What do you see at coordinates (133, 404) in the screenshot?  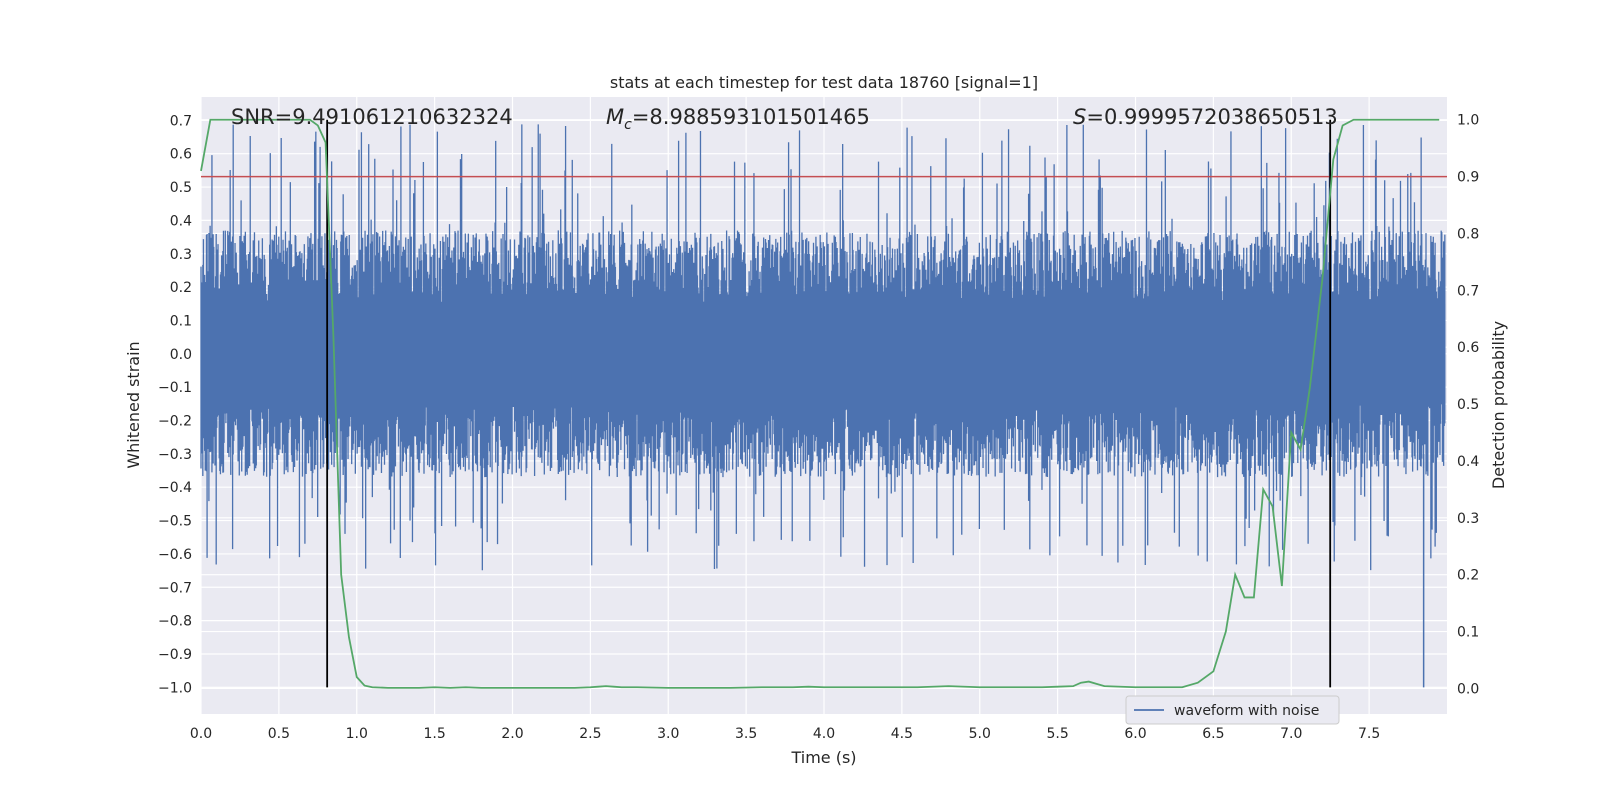 I see `y-left-axis-label: Whitened strain` at bounding box center [133, 404].